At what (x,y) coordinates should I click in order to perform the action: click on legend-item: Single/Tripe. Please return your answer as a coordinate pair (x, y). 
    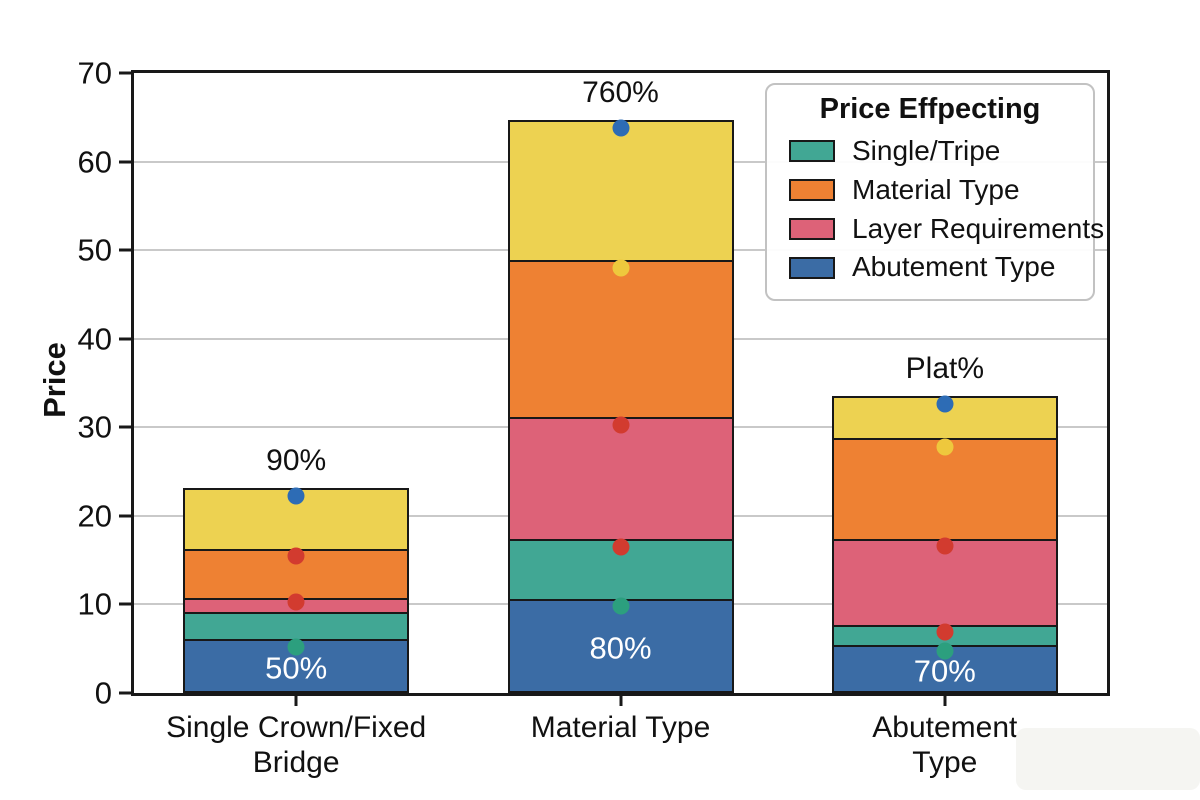
    Looking at the image, I should click on (930, 151).